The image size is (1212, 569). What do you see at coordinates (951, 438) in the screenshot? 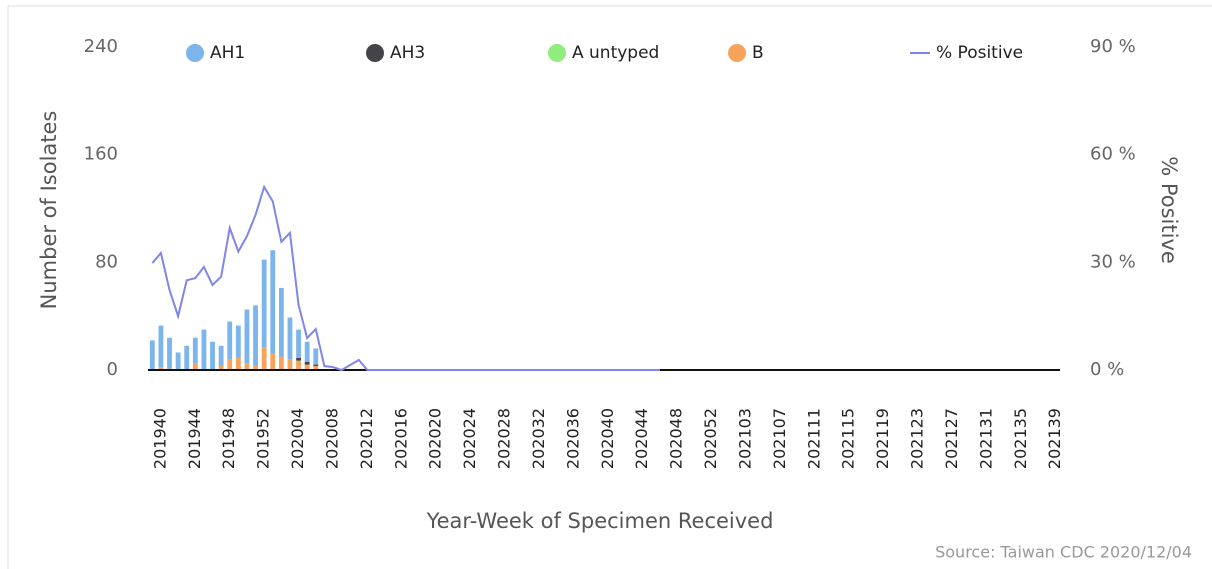
I see `x-tick-label: 202127` at bounding box center [951, 438].